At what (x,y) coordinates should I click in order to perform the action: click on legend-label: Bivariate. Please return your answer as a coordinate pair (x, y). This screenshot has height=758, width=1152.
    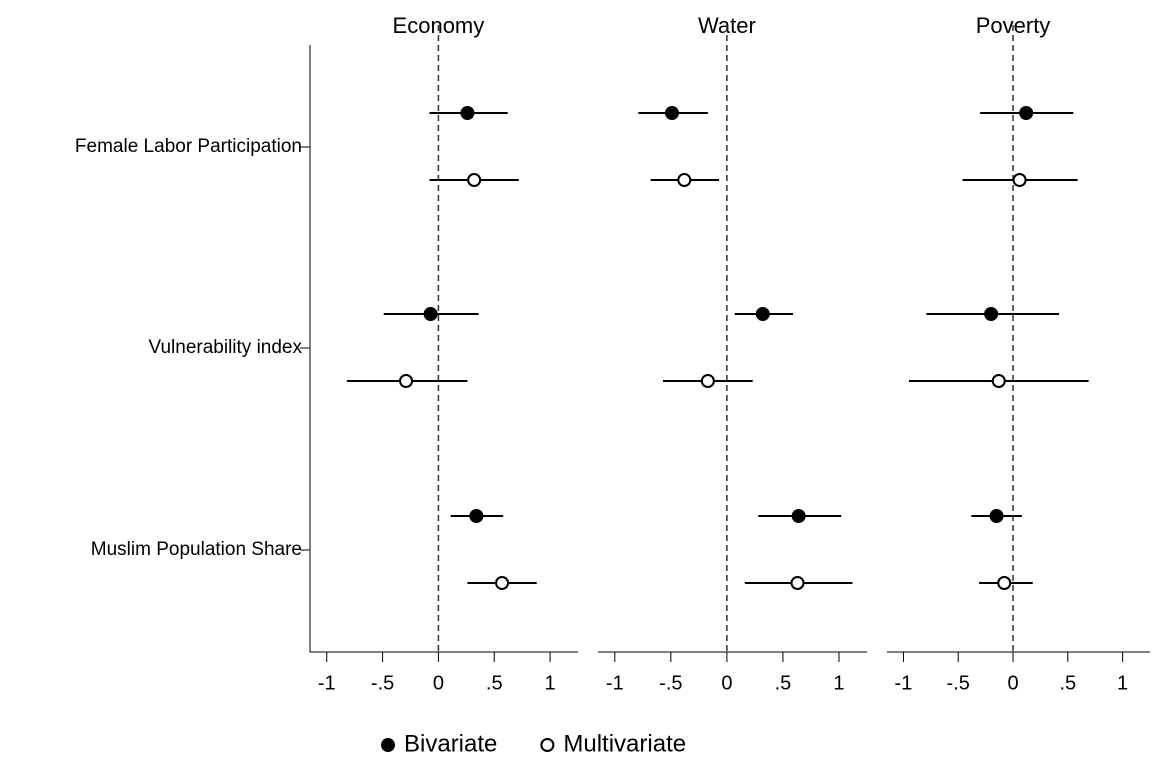
    Looking at the image, I should click on (450, 743).